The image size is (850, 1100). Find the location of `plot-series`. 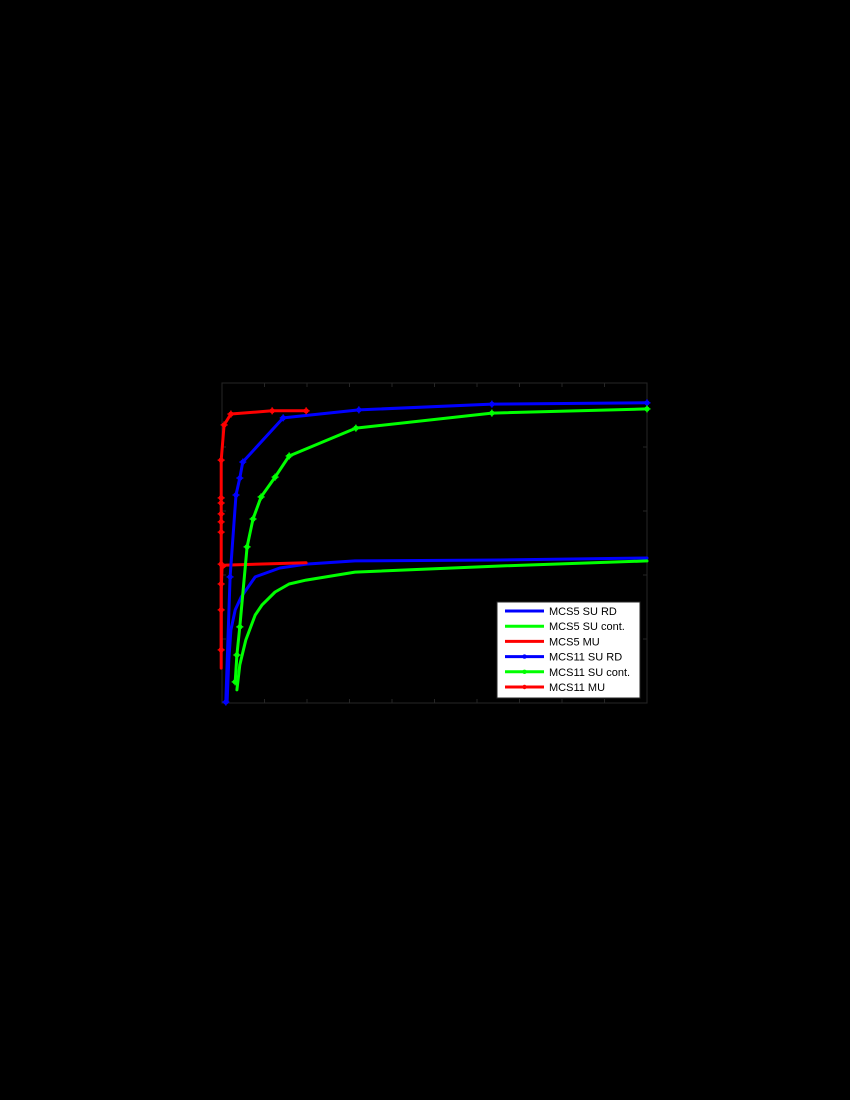

plot-series is located at coordinates (434, 552).